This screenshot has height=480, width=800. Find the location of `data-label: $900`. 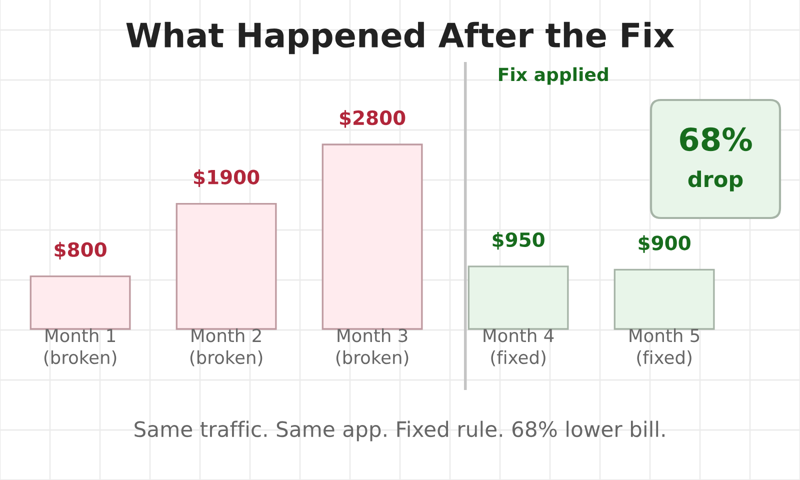

data-label: $900 is located at coordinates (664, 244).